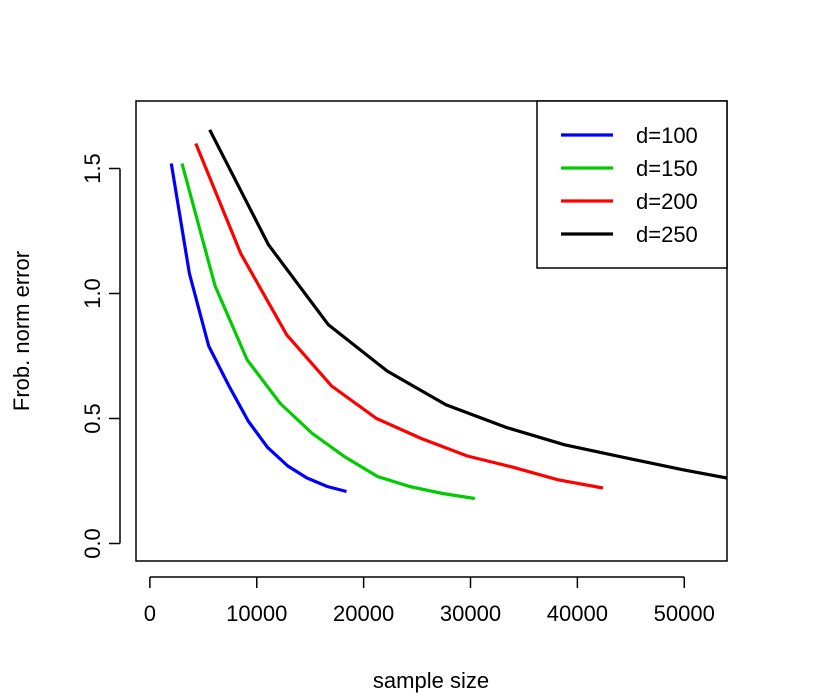  What do you see at coordinates (470, 613) in the screenshot?
I see `x-tick-label: 30000` at bounding box center [470, 613].